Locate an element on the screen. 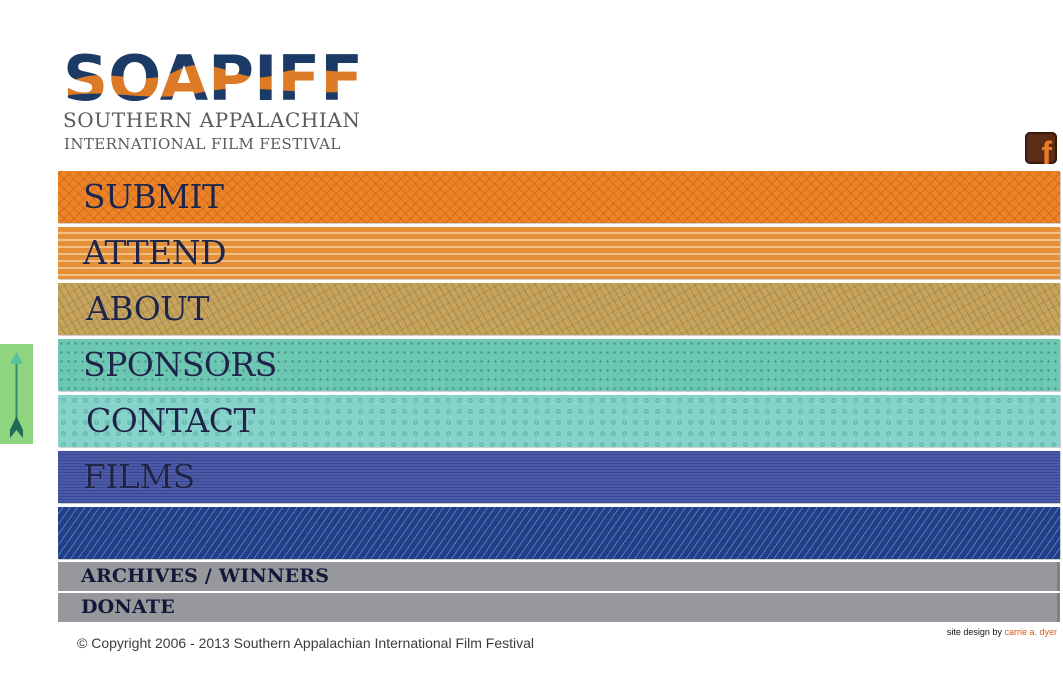  nav-sponsors-label: SPONSORS is located at coordinates (180, 364).